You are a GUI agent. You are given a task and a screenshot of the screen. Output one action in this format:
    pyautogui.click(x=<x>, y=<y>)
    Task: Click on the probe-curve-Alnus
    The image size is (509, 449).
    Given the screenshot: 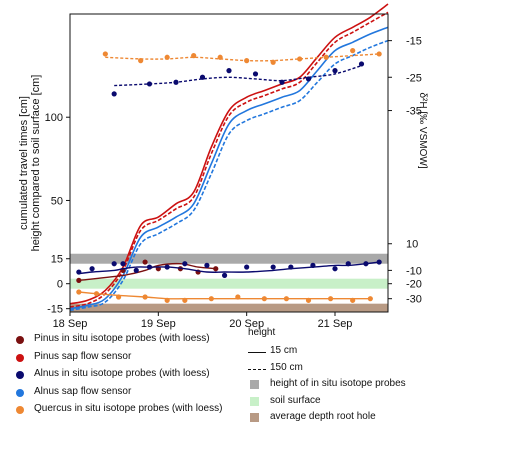 What is the action you would take?
    pyautogui.click(x=229, y=268)
    